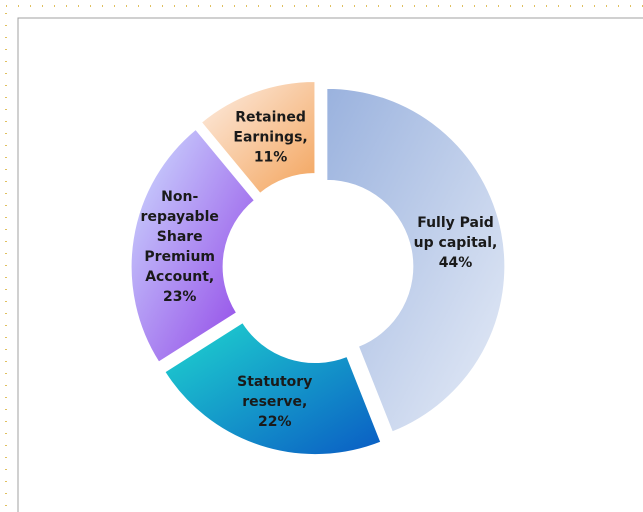  Describe the element at coordinates (179, 277) in the screenshot. I see `data-label-line: Account,` at that location.